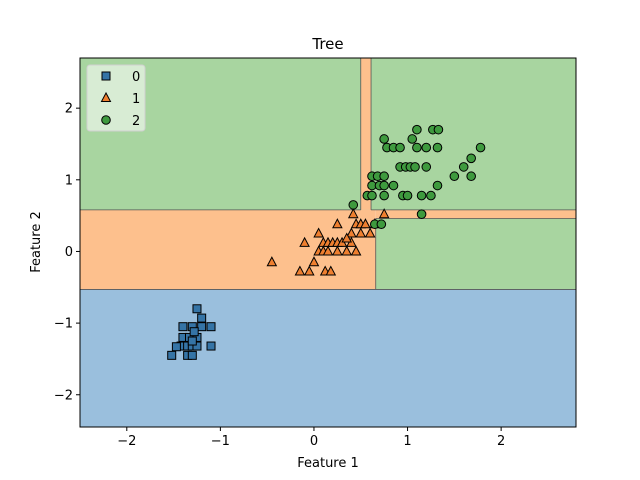 The height and width of the screenshot is (480, 640). I want to click on x-axis-ticks: −2 −1 0 1 2, so click(311, 438).